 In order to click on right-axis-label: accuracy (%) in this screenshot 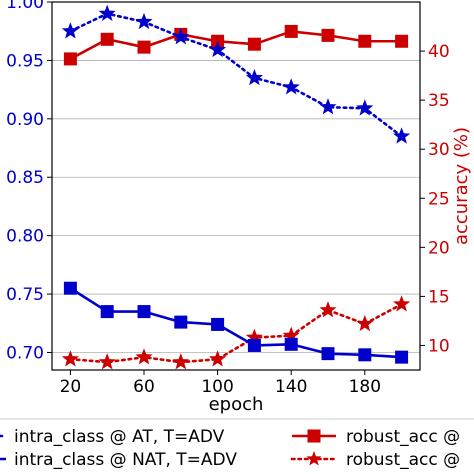, I will do `click(461, 186)`.